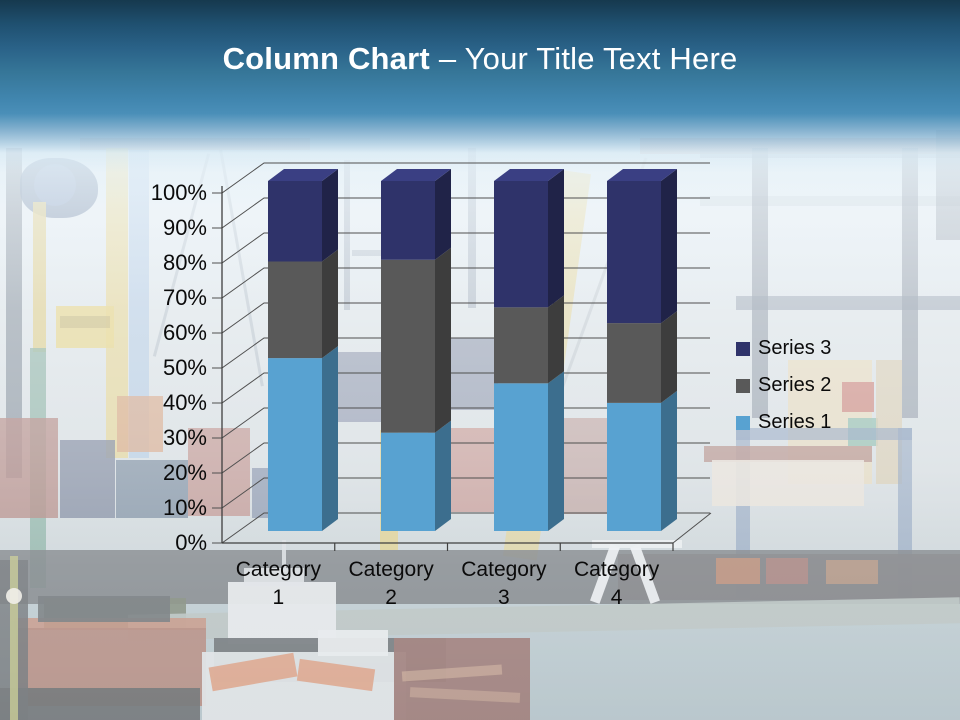 This screenshot has height=720, width=960. I want to click on legend-item-series-3: Series 3, so click(783, 348).